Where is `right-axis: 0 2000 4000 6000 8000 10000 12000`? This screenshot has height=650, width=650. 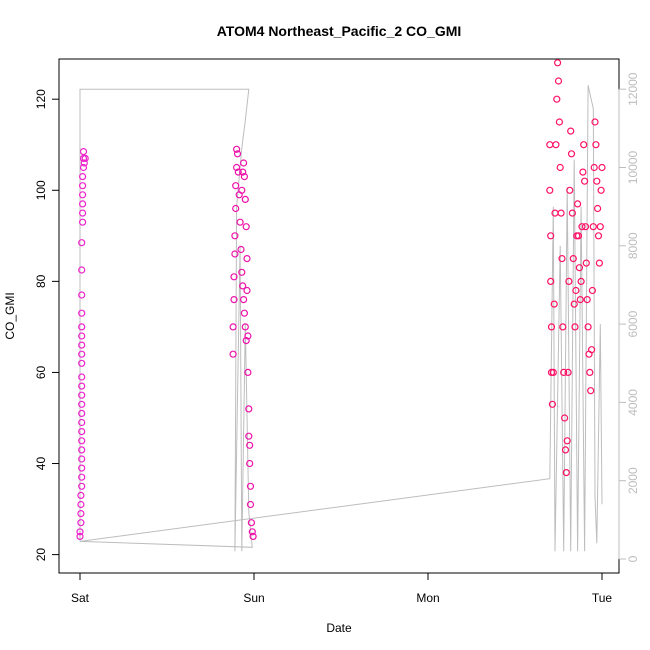 right-axis: 0 2000 4000 6000 8000 10000 12000 is located at coordinates (629, 317).